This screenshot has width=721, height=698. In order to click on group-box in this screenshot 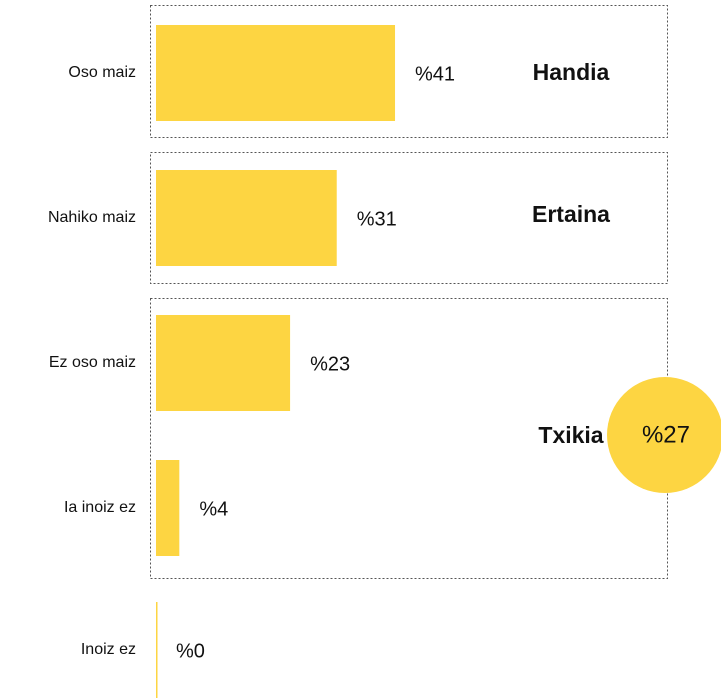, I will do `click(409, 71)`.